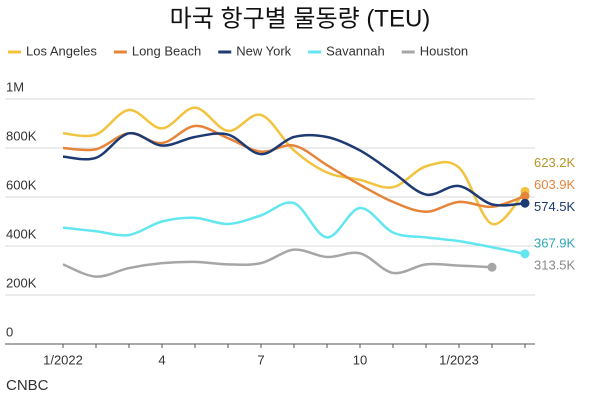  I want to click on y-tick-label: 600K, so click(21, 184).